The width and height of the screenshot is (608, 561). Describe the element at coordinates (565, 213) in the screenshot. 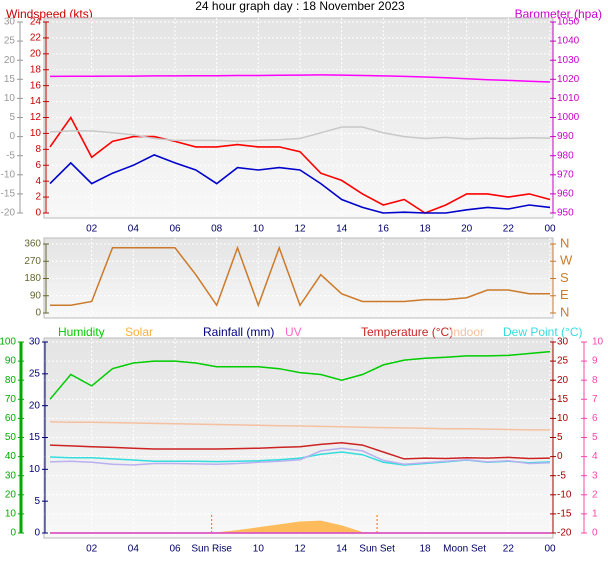

I see `y-tick-label: 950` at that location.